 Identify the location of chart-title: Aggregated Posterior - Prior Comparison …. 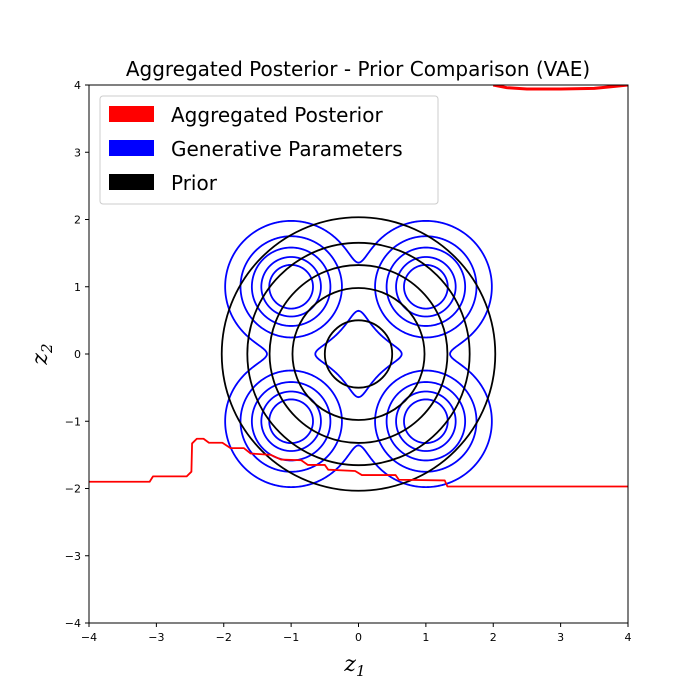
(358, 69).